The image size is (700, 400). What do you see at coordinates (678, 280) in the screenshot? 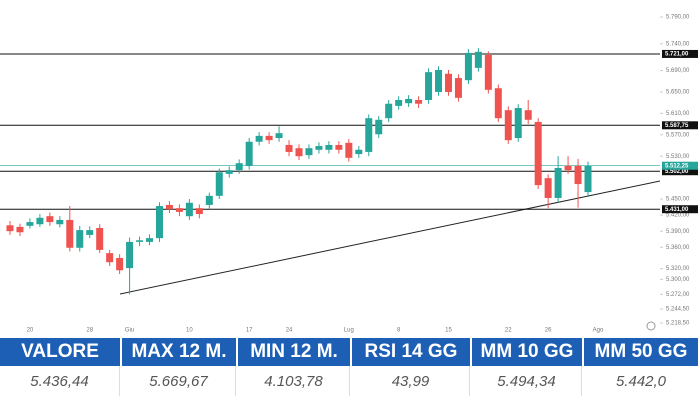
I see `y-tick-label: 5.300,00` at bounding box center [678, 280].